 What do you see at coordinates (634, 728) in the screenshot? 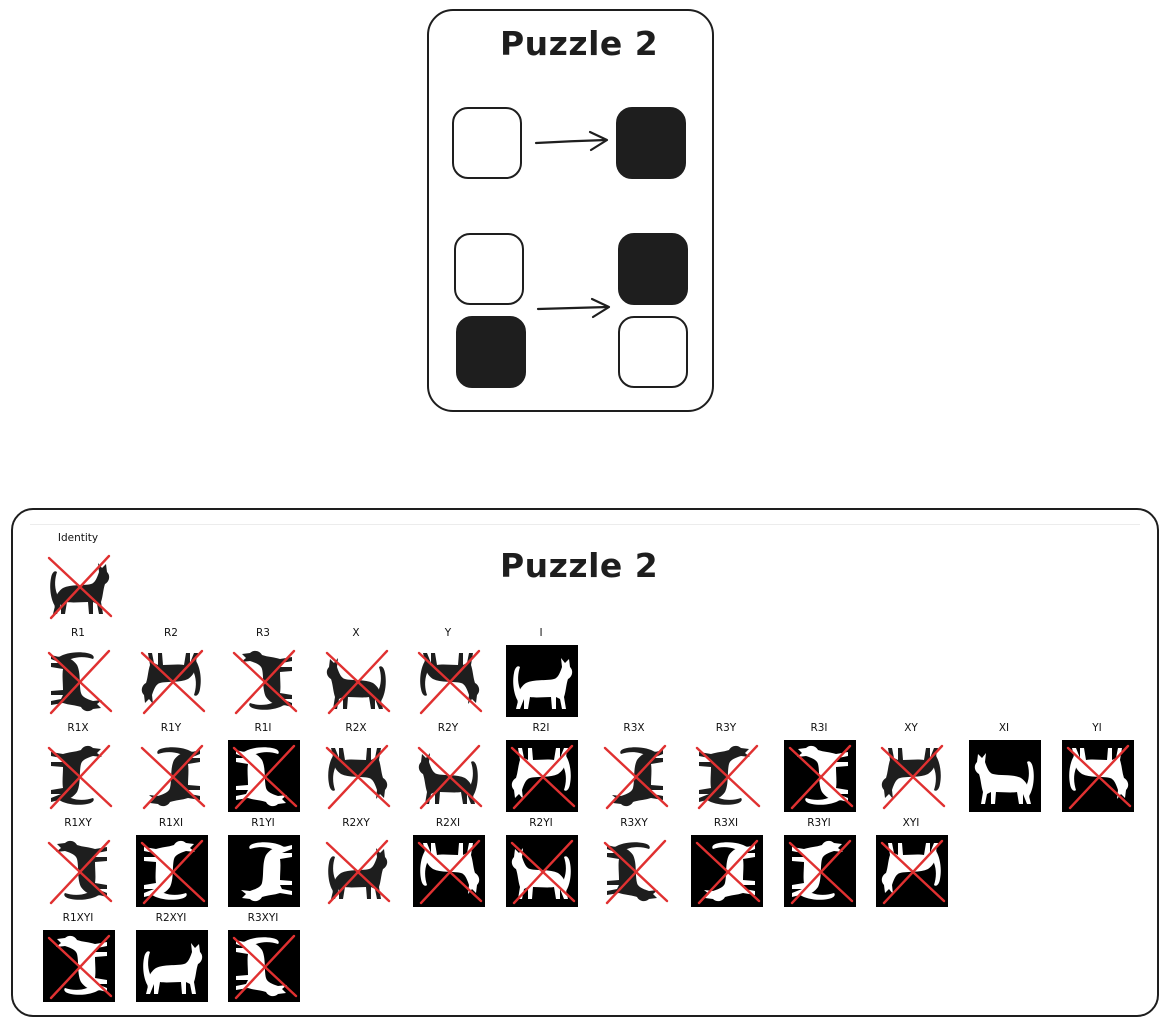
I see `transform-label: R3X` at bounding box center [634, 728].